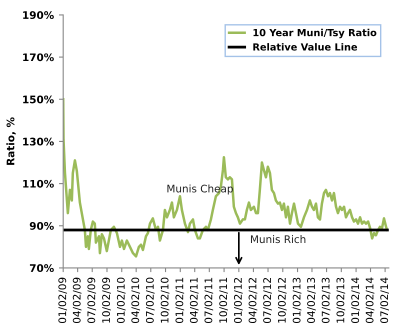  I want to click on legend-label: 10 Year Muni/Tsy Ratio, so click(315, 33).